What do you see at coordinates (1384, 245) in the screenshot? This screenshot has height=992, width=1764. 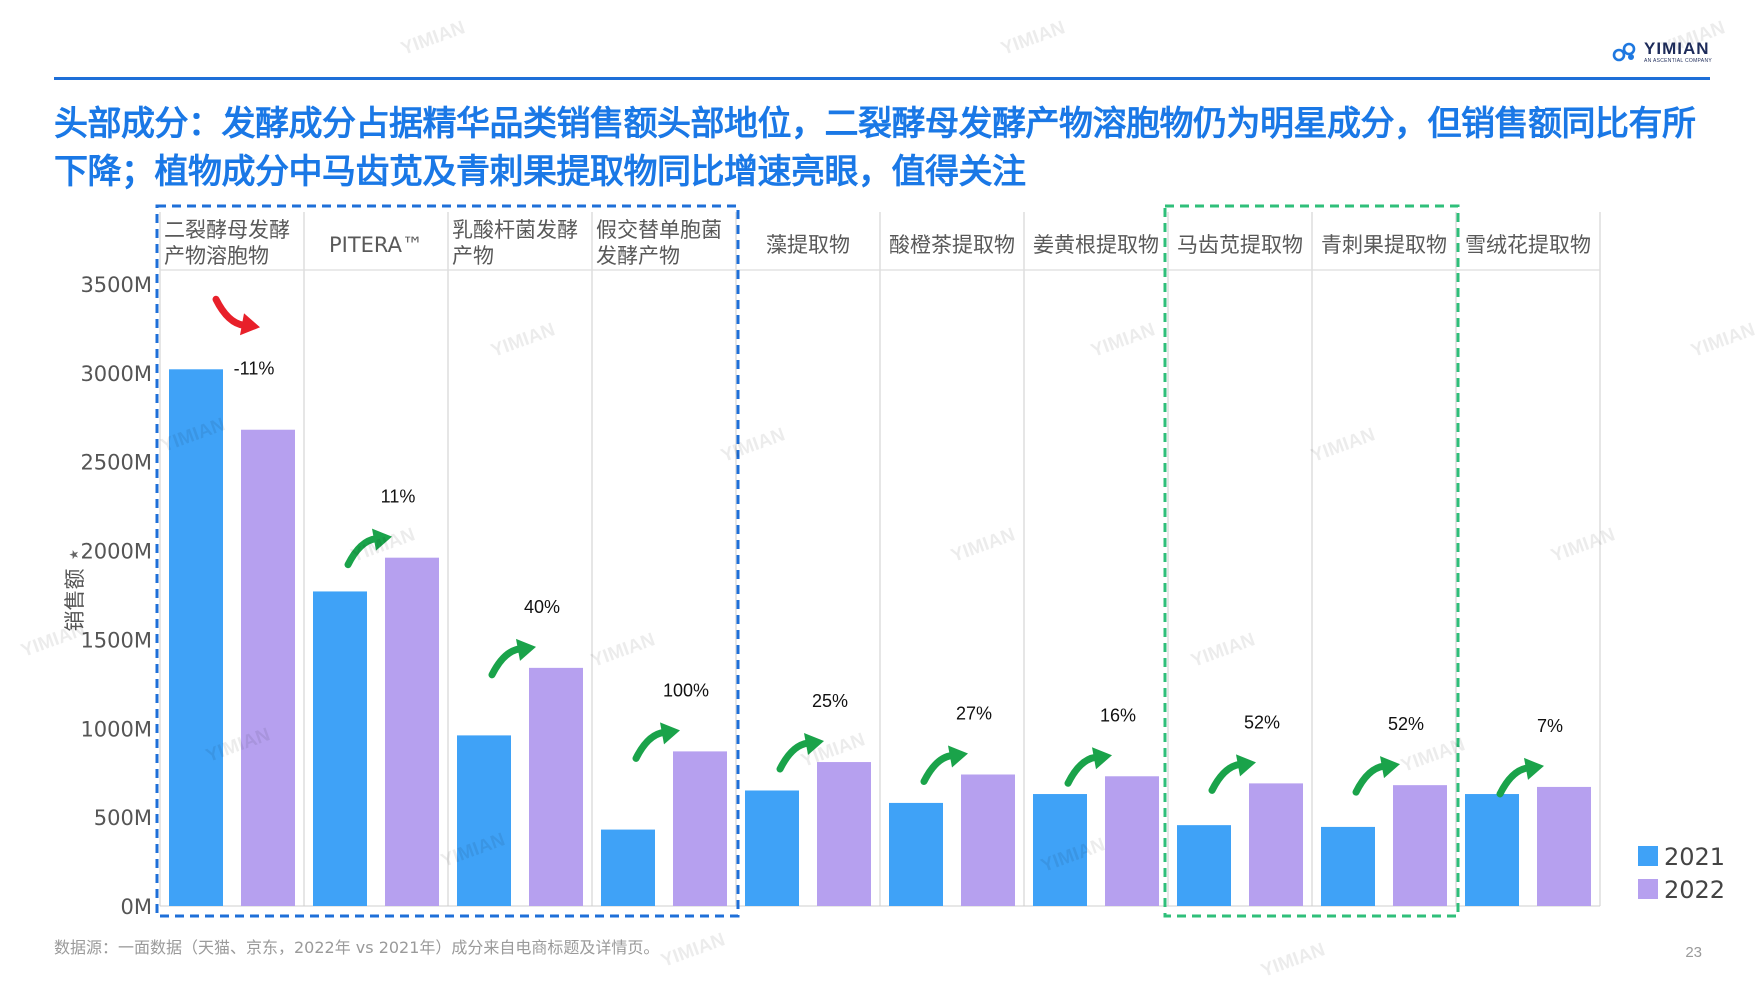 I see `category-label: 青刺果提取物` at bounding box center [1384, 245].